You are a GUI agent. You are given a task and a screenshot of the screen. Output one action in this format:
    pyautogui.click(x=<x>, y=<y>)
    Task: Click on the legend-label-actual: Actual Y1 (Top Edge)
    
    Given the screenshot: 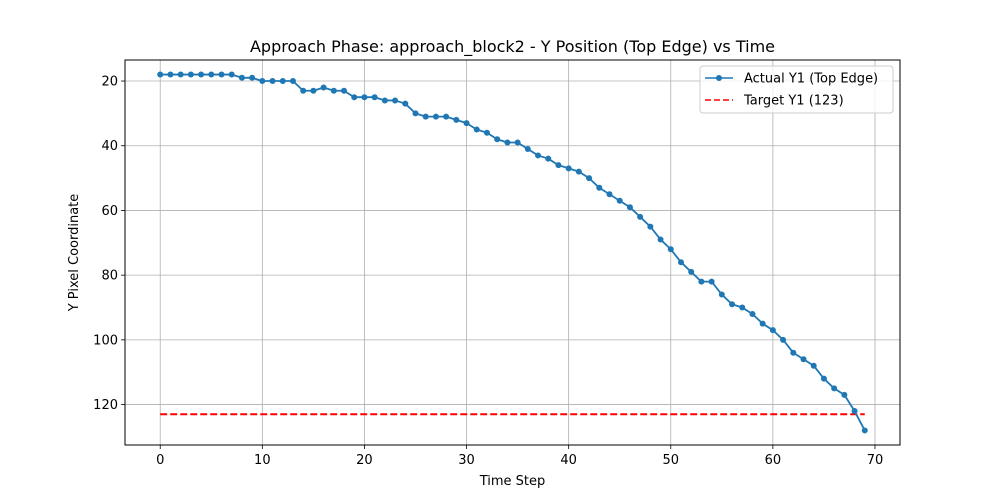 What is the action you would take?
    pyautogui.click(x=811, y=79)
    